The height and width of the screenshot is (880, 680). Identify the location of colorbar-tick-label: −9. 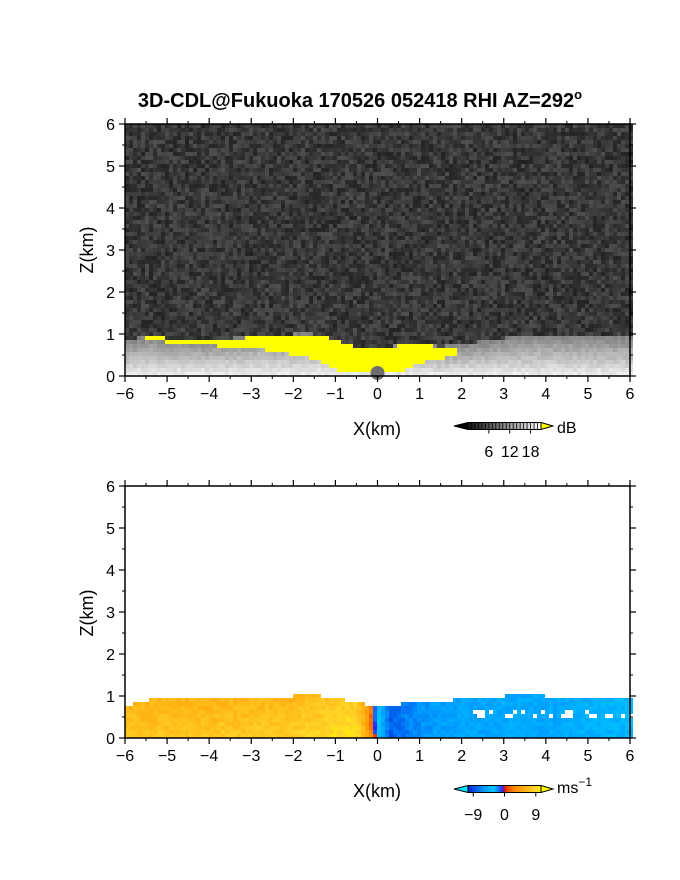
(473, 815).